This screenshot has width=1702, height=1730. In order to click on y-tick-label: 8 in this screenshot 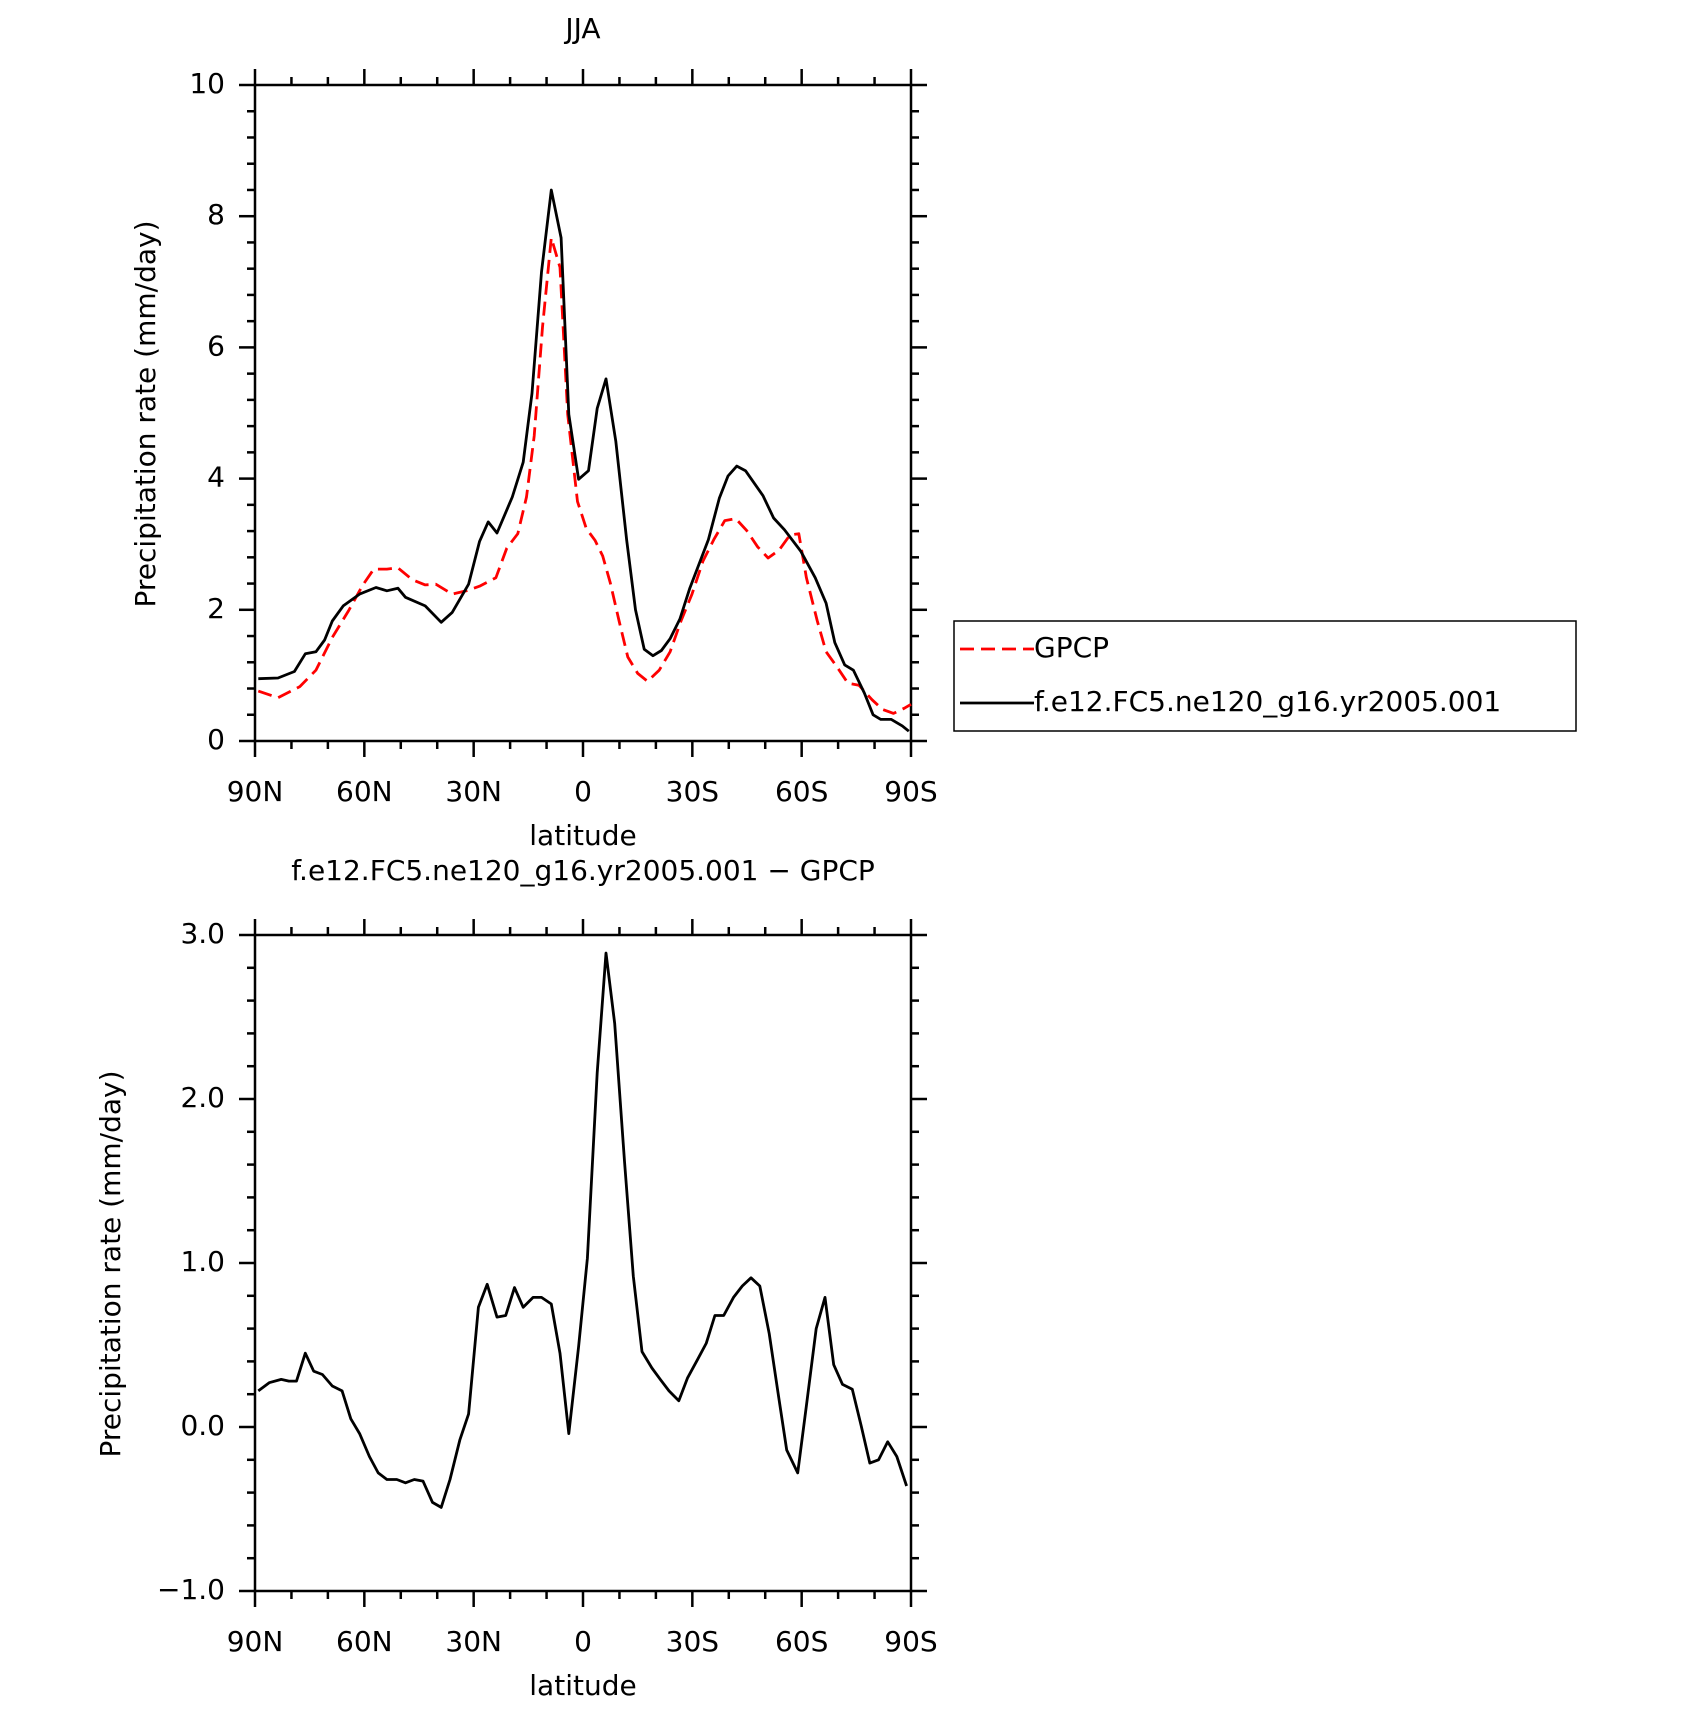, I will do `click(216, 214)`.